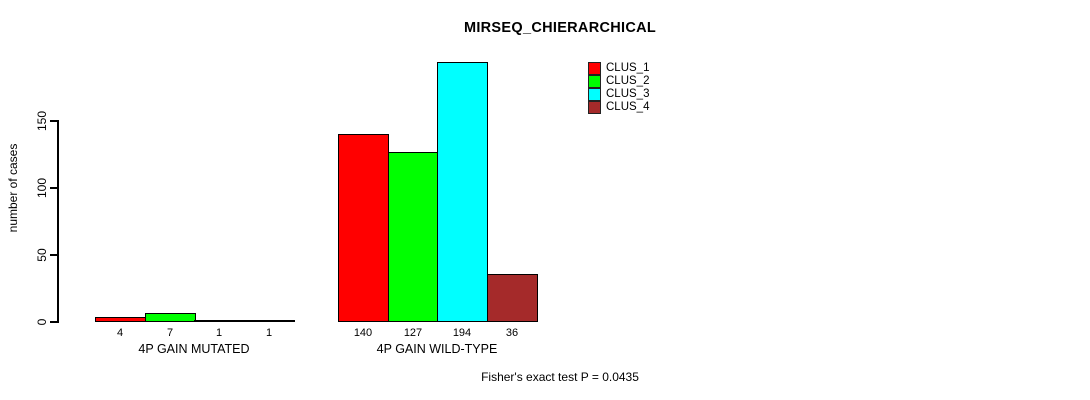 The image size is (1090, 400). I want to click on bar-clus_1-group2, so click(363, 228).